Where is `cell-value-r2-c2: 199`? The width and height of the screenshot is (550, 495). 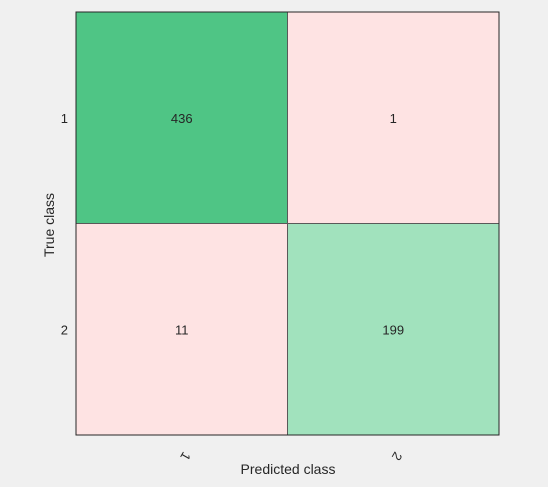
cell-value-r2-c2: 199 is located at coordinates (393, 329).